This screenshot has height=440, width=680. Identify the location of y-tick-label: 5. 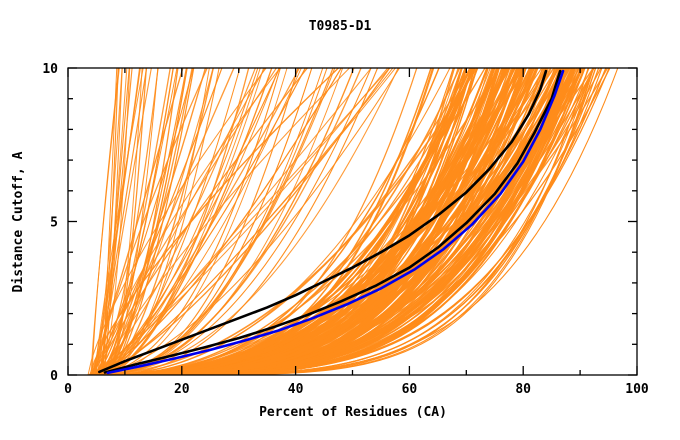
(54, 223).